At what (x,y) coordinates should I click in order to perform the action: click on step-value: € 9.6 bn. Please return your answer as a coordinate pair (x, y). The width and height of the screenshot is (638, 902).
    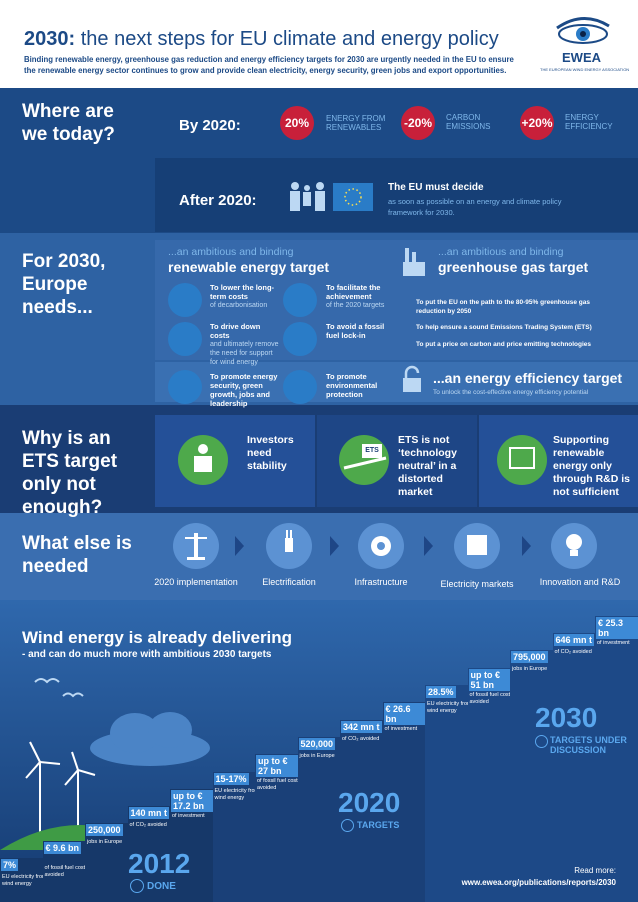
    Looking at the image, I should click on (62, 847).